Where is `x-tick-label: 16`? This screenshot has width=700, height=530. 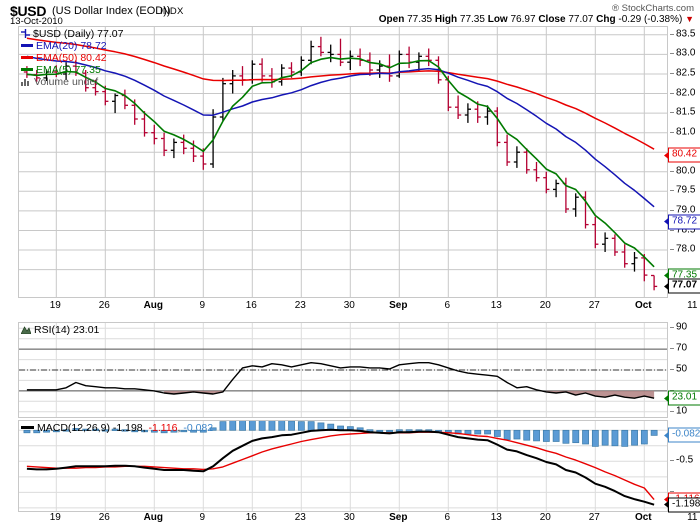
x-tick-label: 16 is located at coordinates (251, 305).